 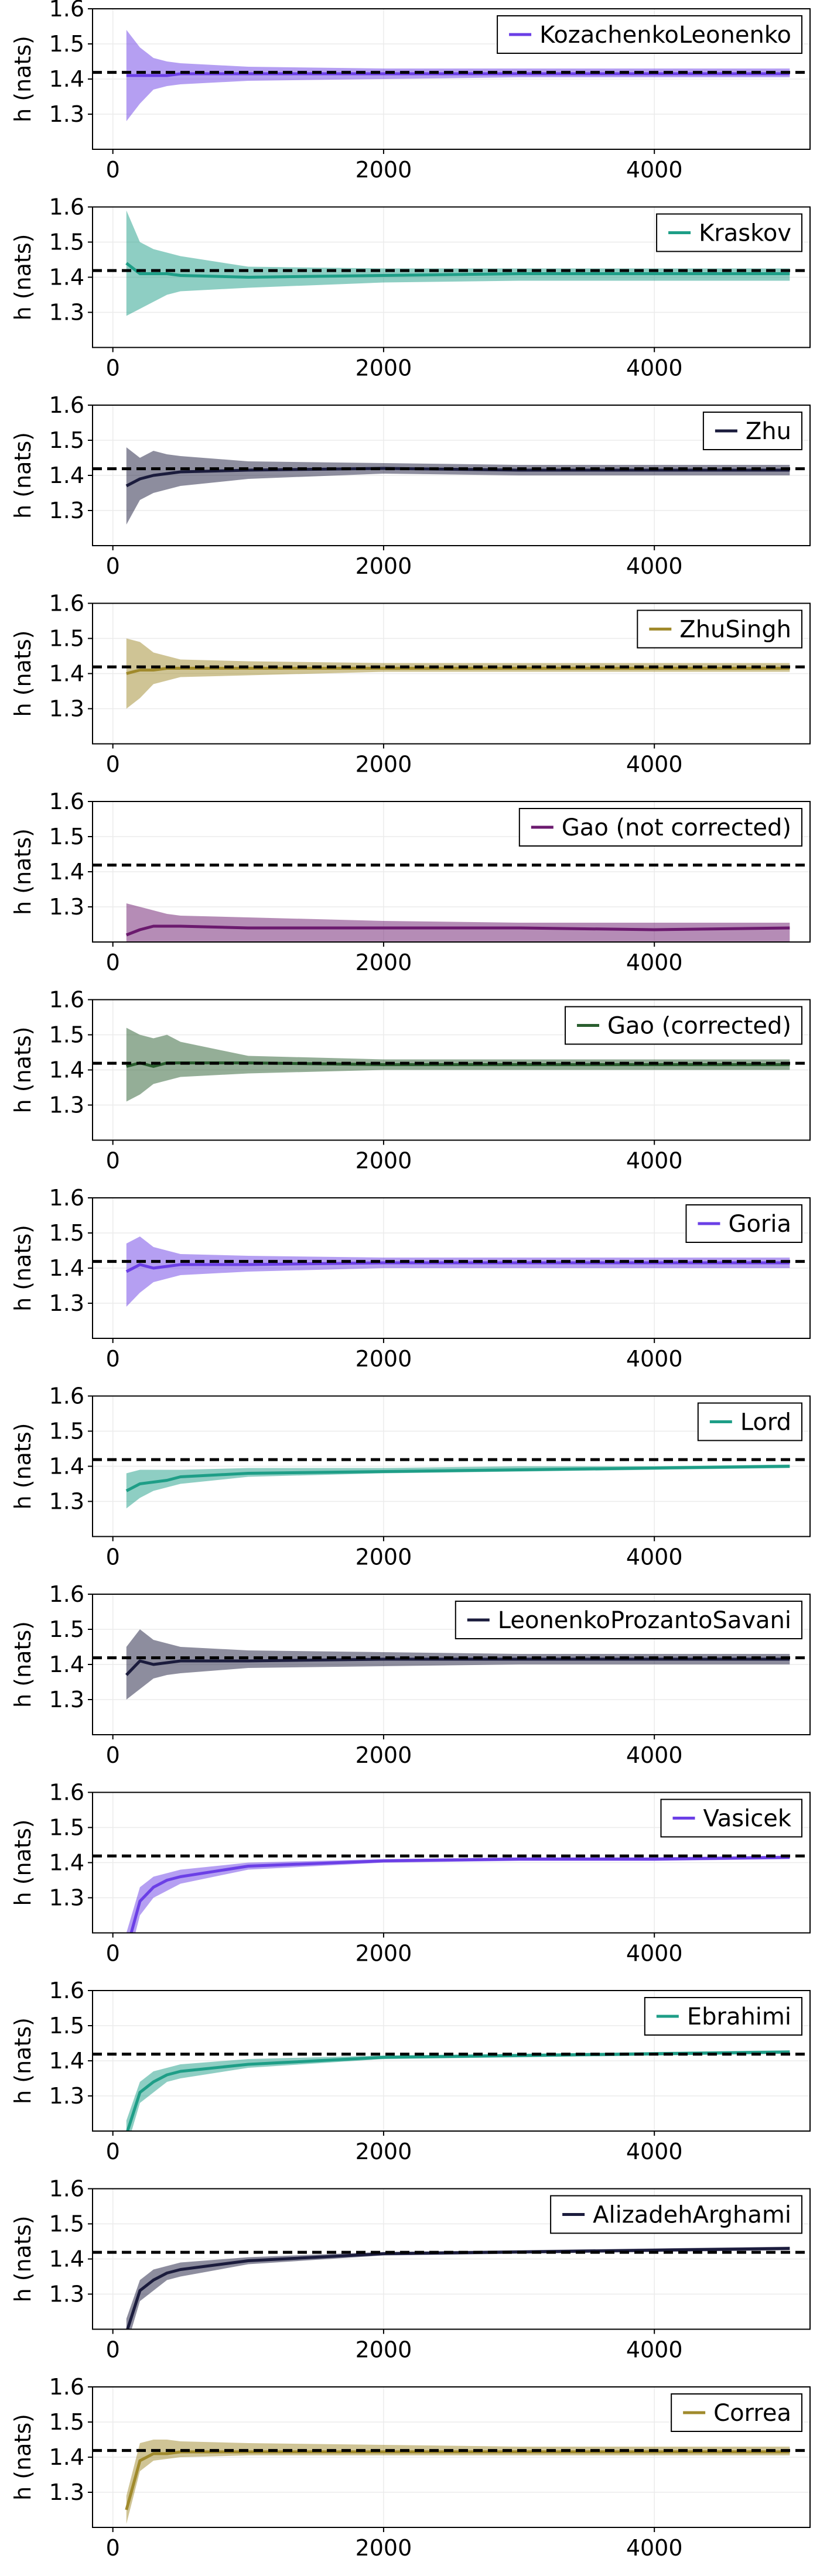 I want to click on legend: Vasicek, so click(x=731, y=1818).